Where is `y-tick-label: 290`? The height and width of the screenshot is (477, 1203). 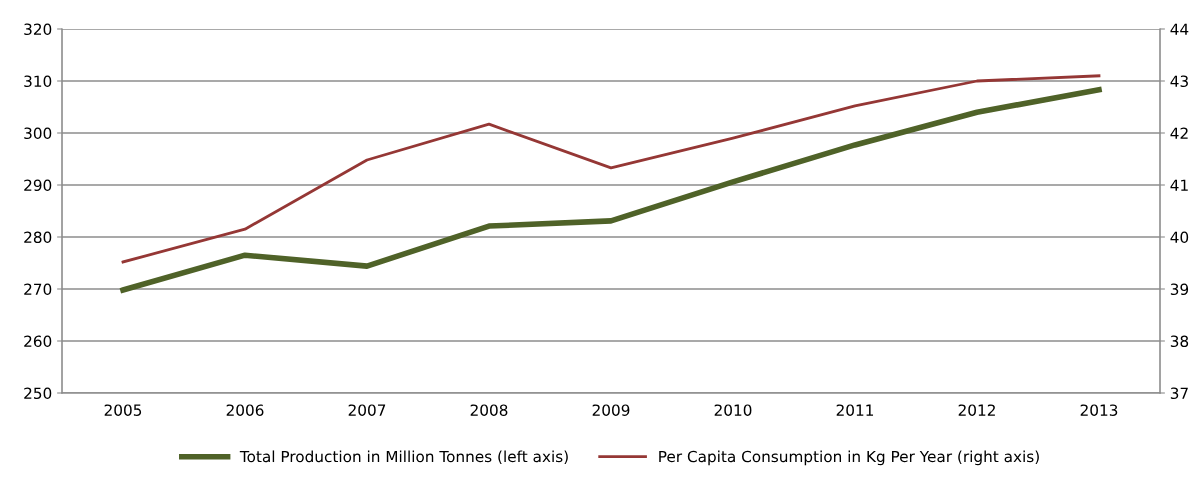 y-tick-label: 290 is located at coordinates (38, 185).